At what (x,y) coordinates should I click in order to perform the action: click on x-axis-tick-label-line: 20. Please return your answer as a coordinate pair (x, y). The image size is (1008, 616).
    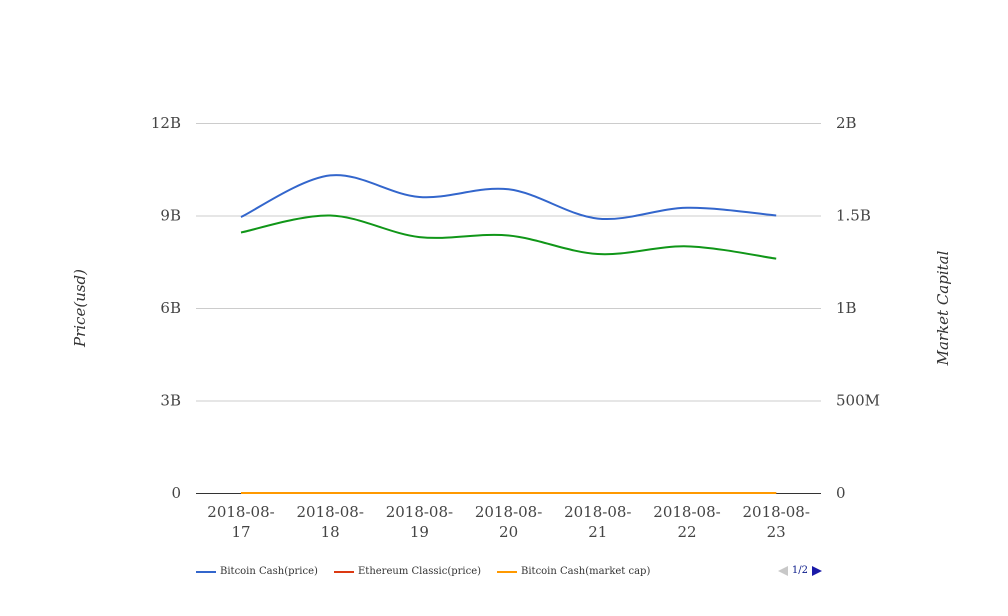
    Looking at the image, I should click on (508, 532).